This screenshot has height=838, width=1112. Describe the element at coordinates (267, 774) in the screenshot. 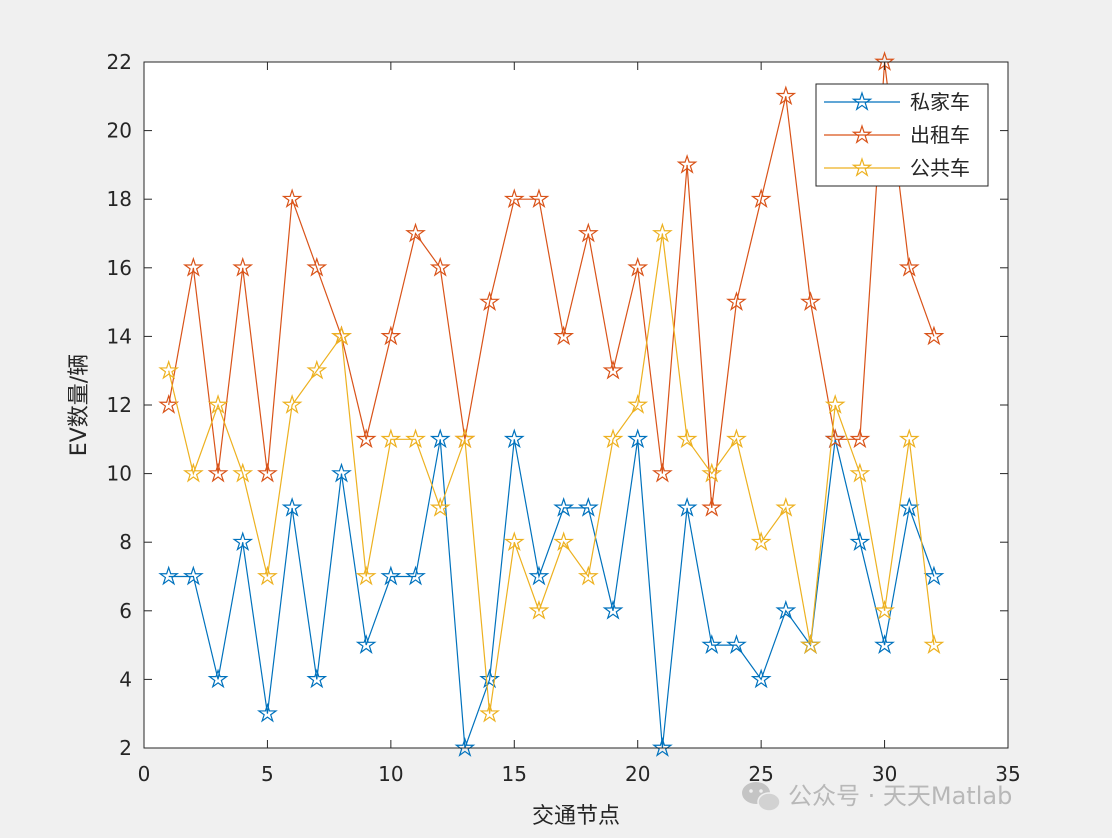

I see `x-tick-label: 5` at that location.